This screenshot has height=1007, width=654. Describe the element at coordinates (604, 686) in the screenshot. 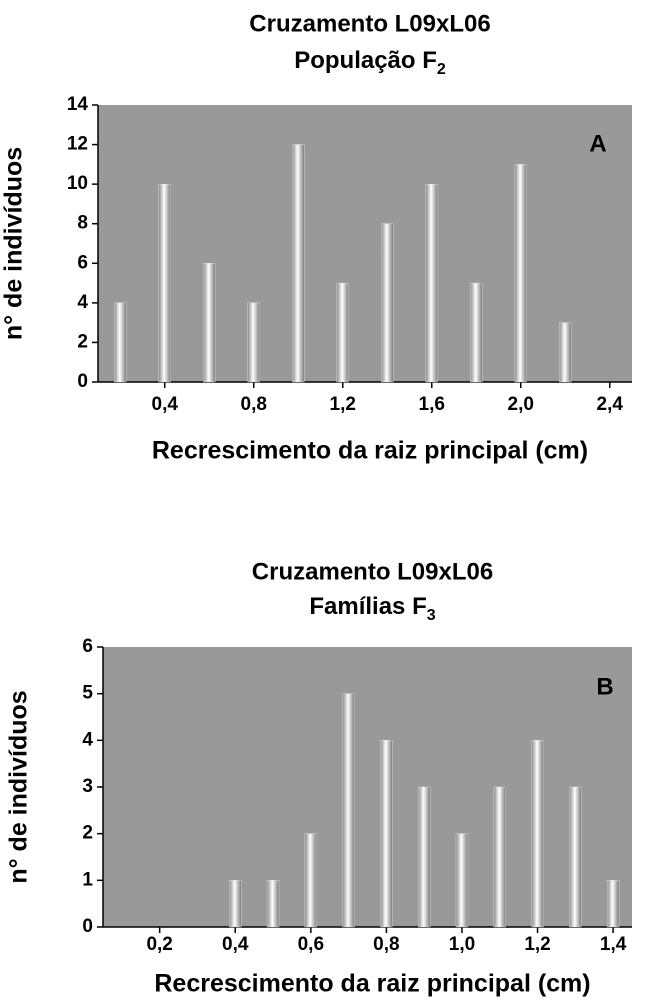

I see `annotation: B` at that location.